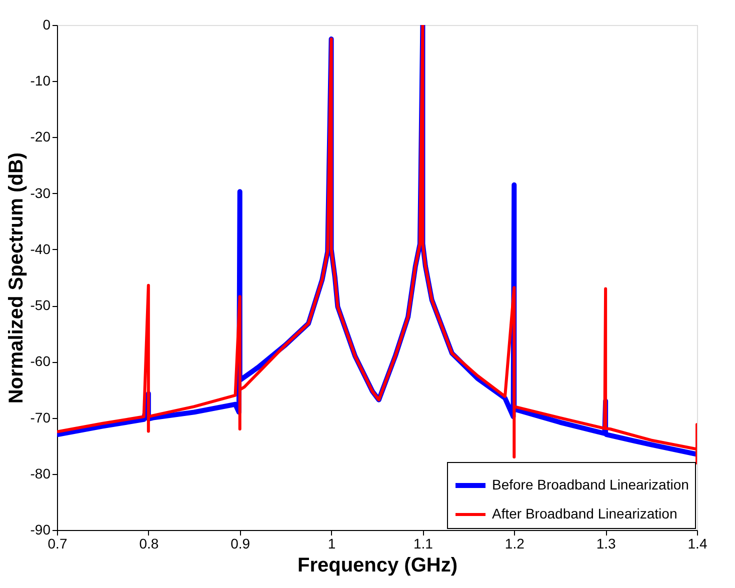 The image size is (735, 588). I want to click on y-tick-label: -30, so click(40, 192).